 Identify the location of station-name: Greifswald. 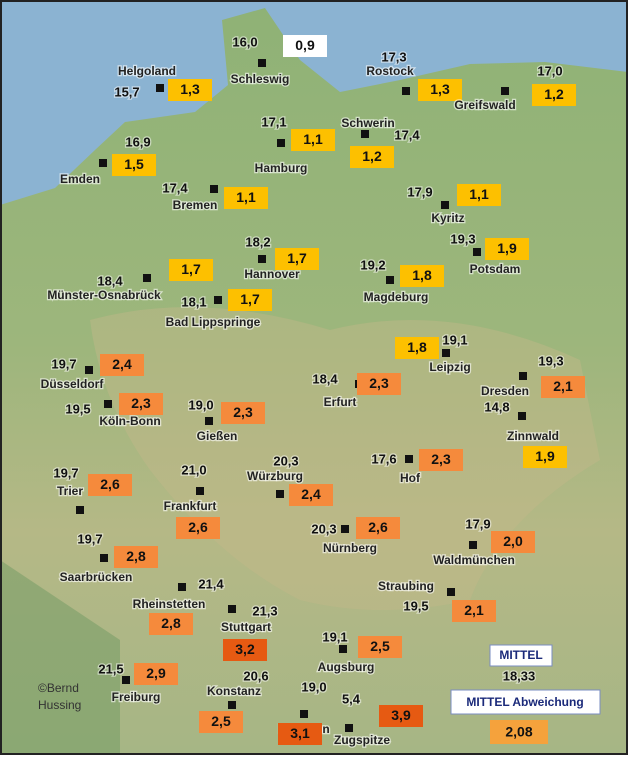
(484, 105).